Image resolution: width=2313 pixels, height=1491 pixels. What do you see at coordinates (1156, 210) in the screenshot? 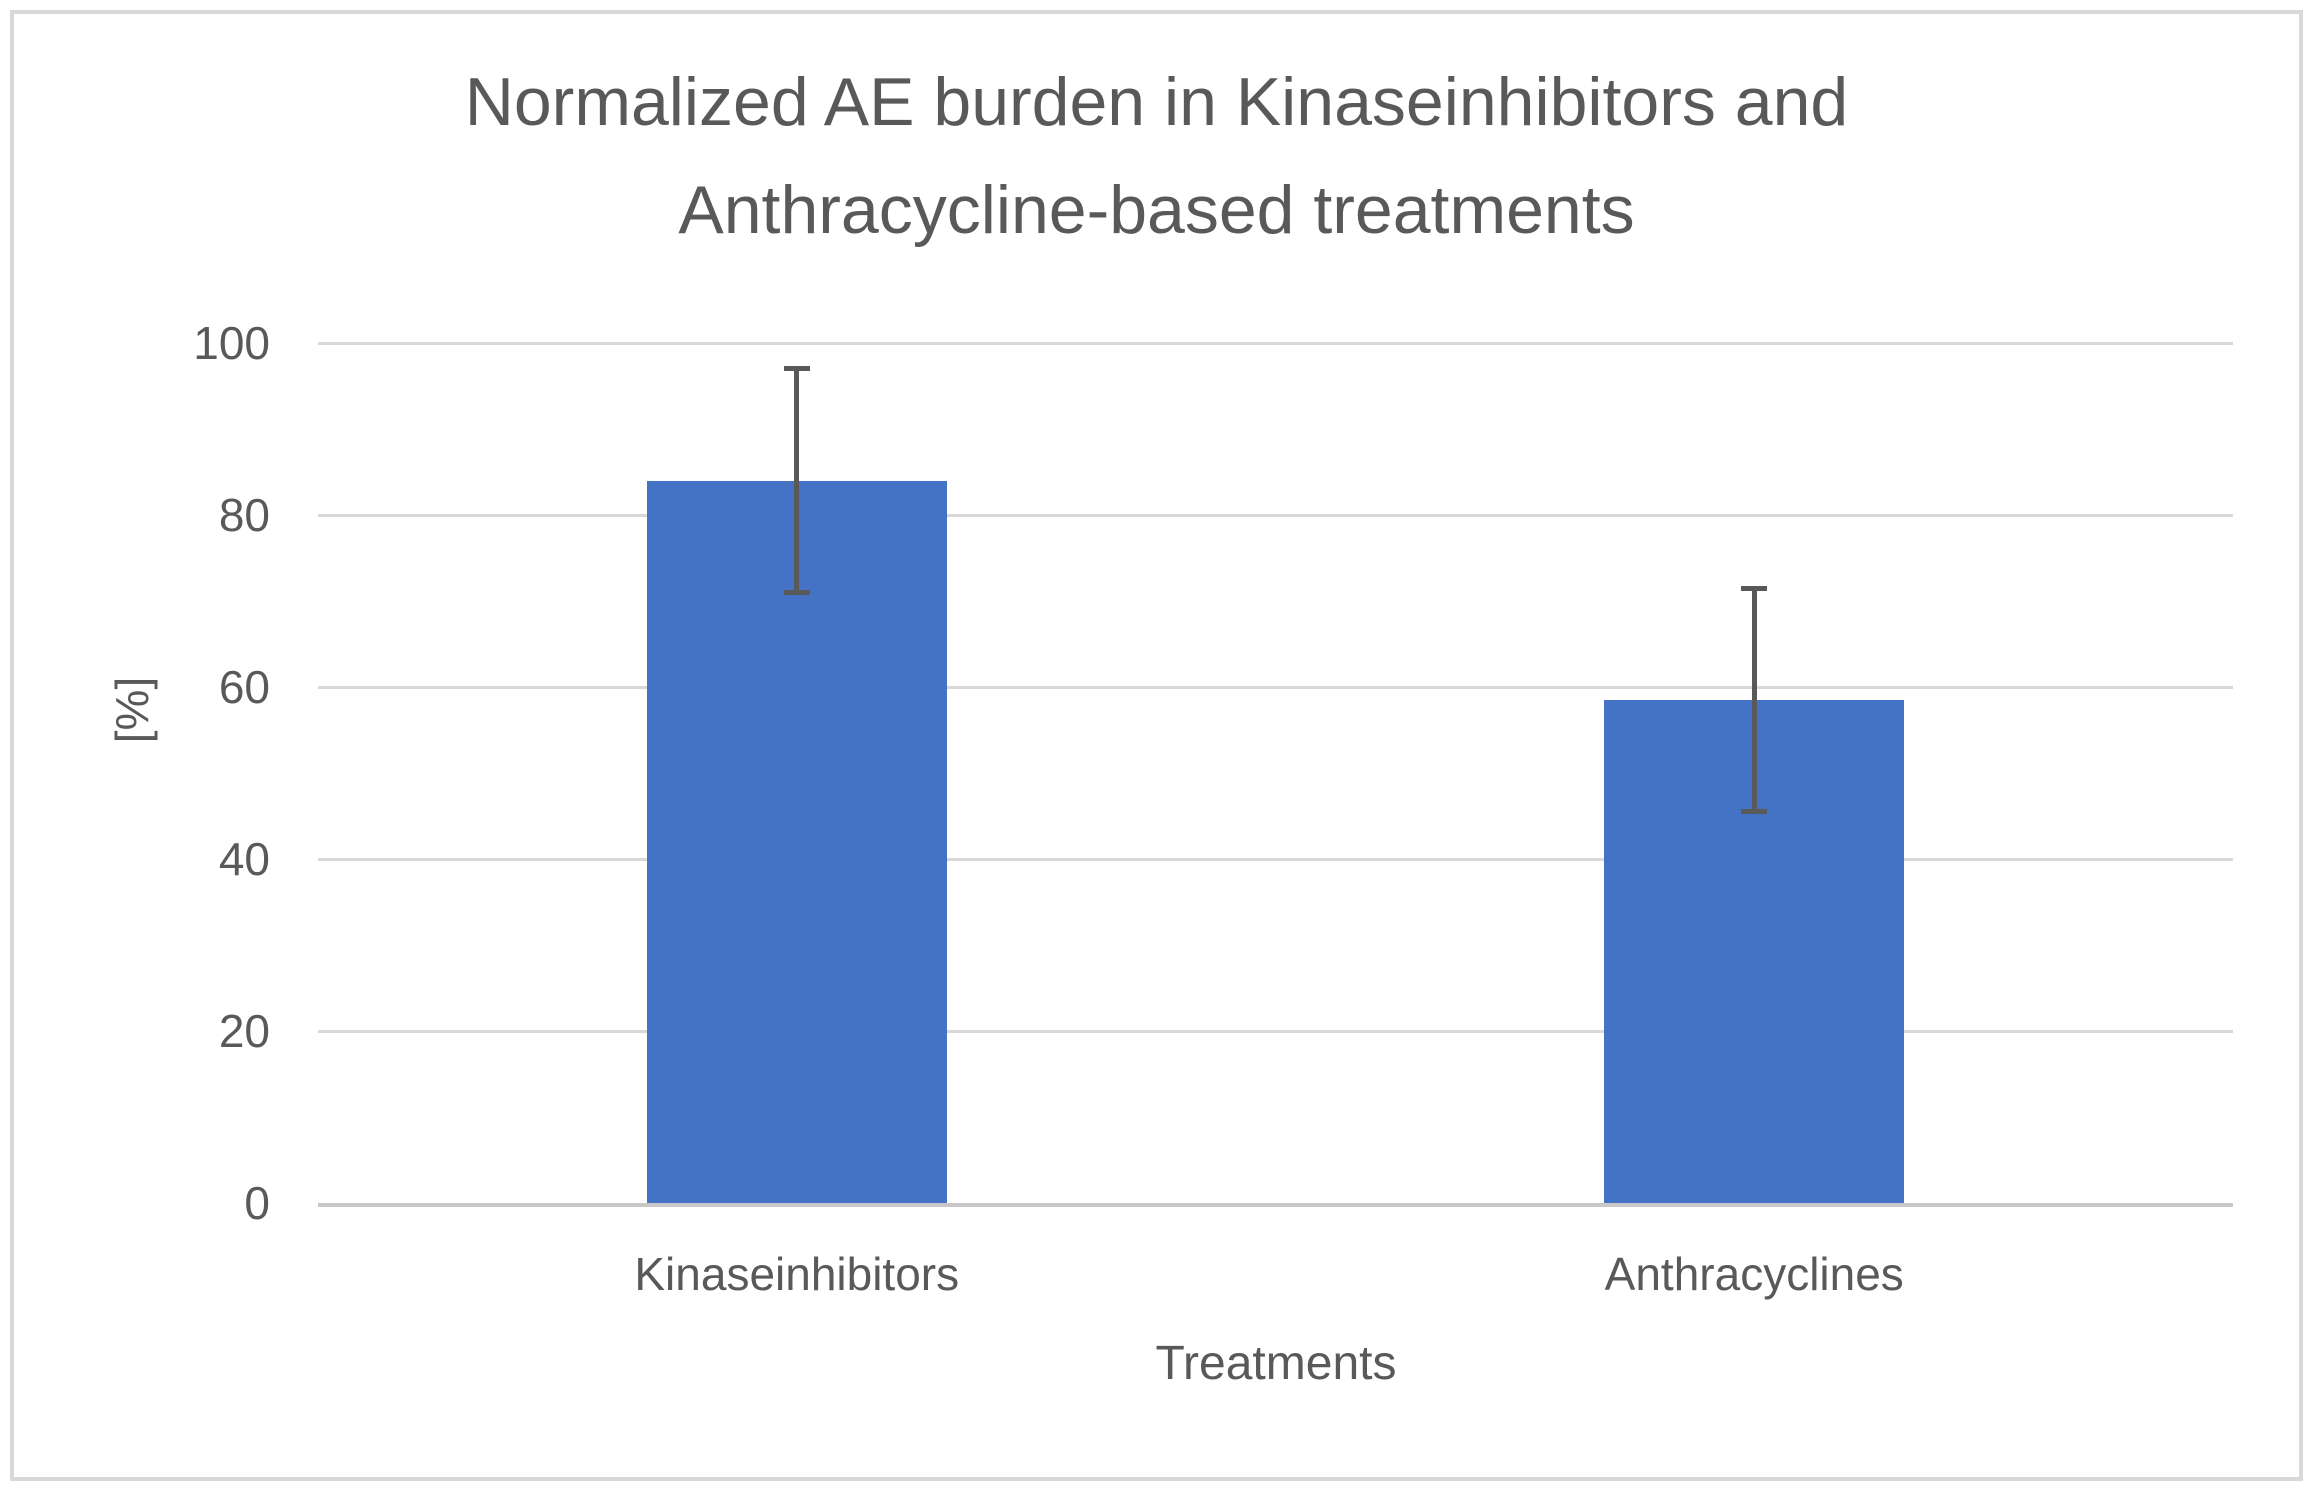
I see `chart-title-line2: Anthracycline-based treatments` at bounding box center [1156, 210].